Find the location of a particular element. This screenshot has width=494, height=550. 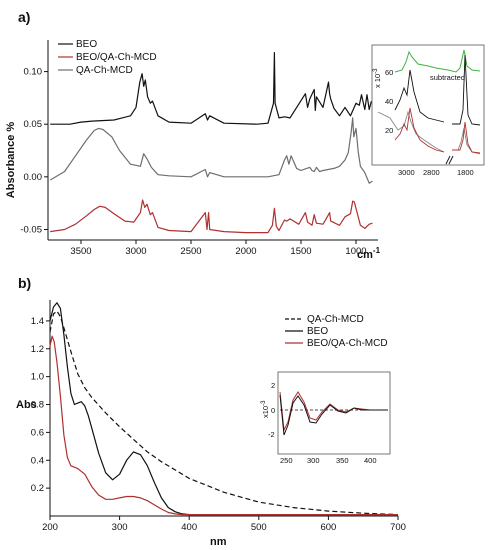

panel-b-ytick-label: 1.4 is located at coordinates (37, 321).